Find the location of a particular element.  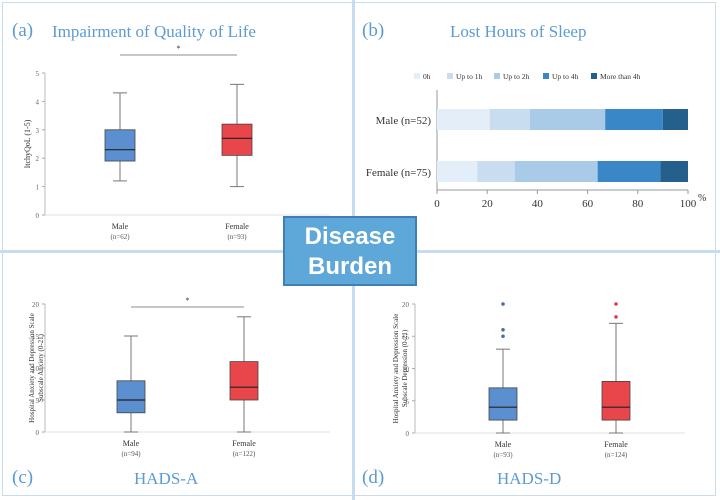

x-tick-label: 0 is located at coordinates (437, 204).